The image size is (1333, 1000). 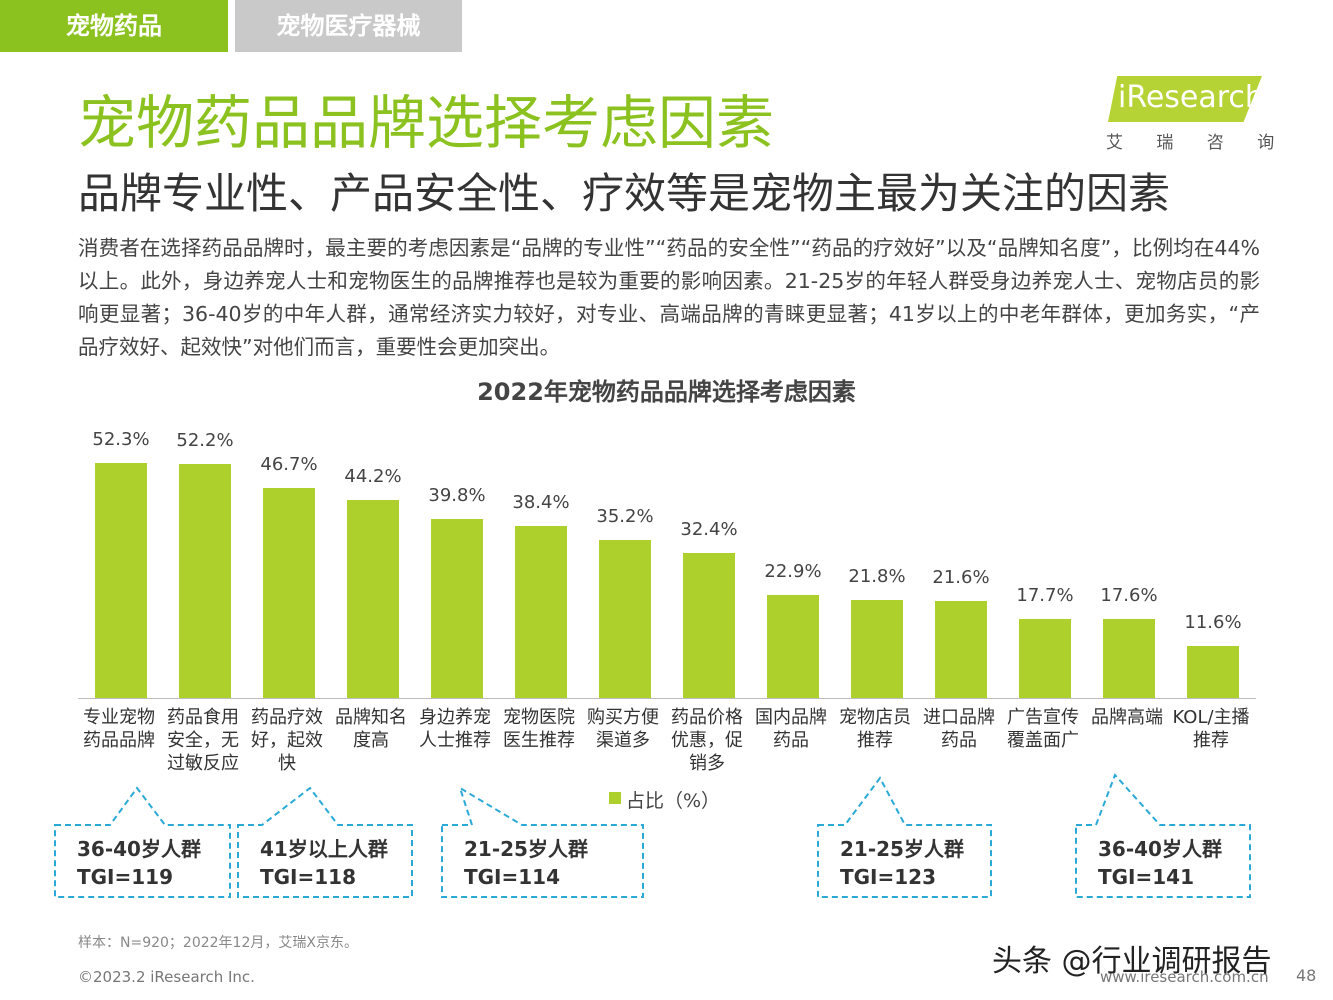 What do you see at coordinates (371, 729) in the screenshot?
I see `x-tick-label: 品牌知名度高` at bounding box center [371, 729].